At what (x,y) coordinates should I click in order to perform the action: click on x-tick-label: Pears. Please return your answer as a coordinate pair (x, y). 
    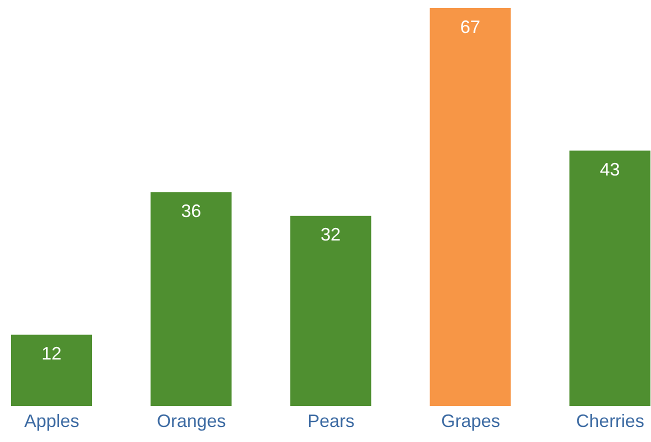
    Looking at the image, I should click on (331, 420).